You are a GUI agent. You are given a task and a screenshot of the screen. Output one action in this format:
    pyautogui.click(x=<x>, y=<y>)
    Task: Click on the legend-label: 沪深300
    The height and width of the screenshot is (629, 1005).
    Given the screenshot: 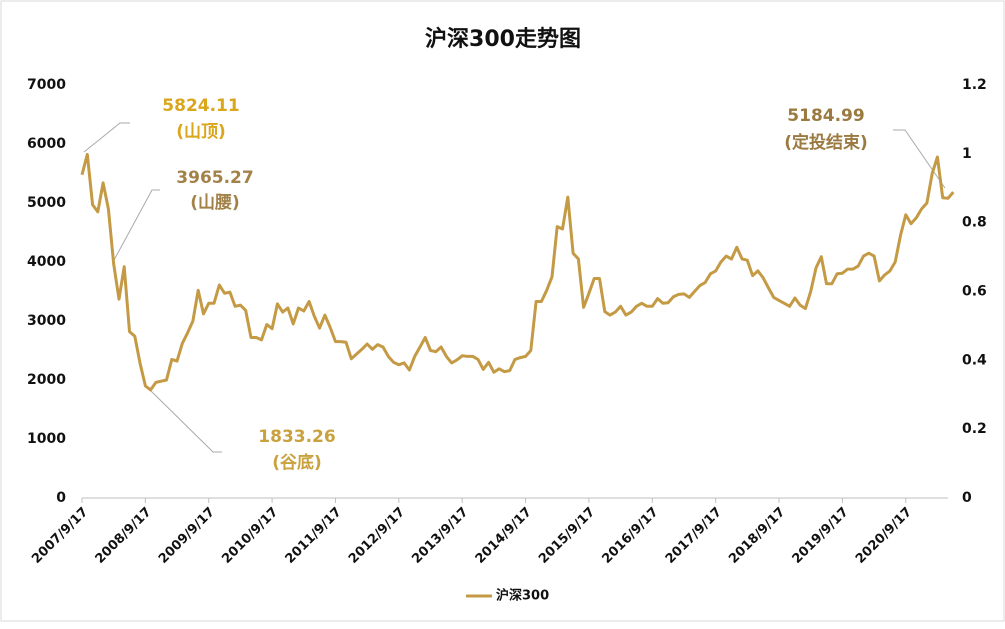 What is the action you would take?
    pyautogui.click(x=522, y=596)
    